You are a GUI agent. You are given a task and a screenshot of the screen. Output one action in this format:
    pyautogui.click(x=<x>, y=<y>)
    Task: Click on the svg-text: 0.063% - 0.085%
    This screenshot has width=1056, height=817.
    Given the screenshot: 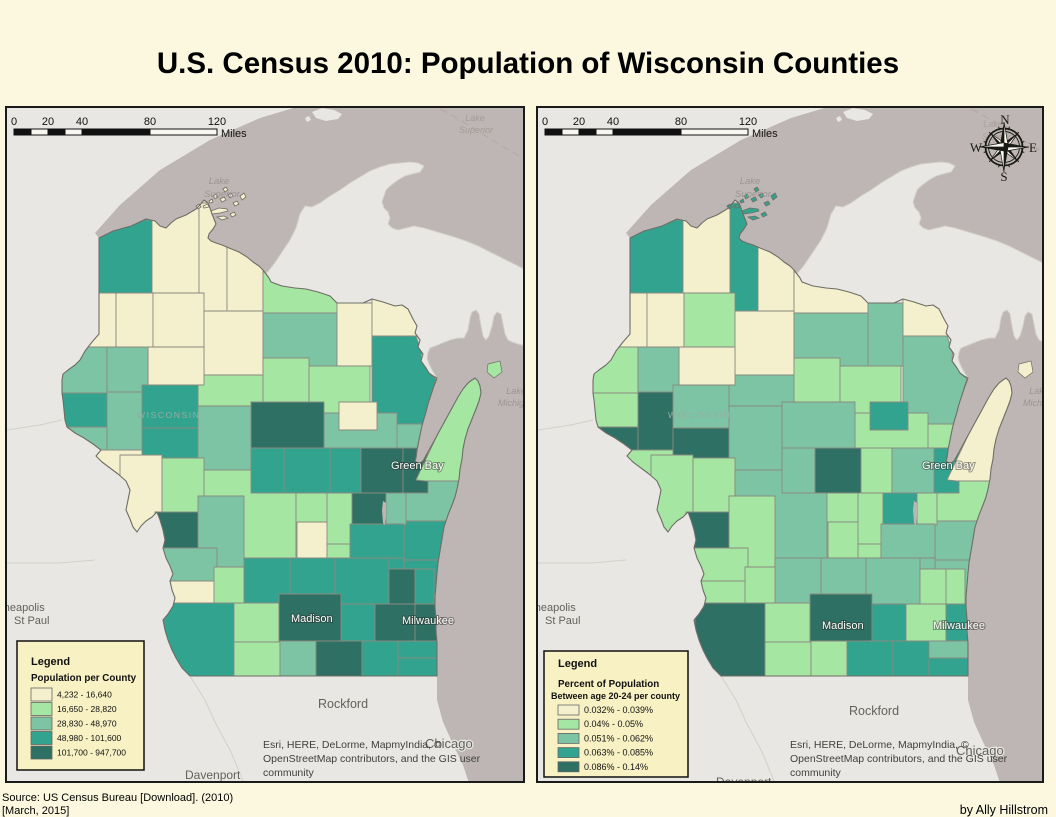 What is the action you would take?
    pyautogui.click(x=618, y=753)
    